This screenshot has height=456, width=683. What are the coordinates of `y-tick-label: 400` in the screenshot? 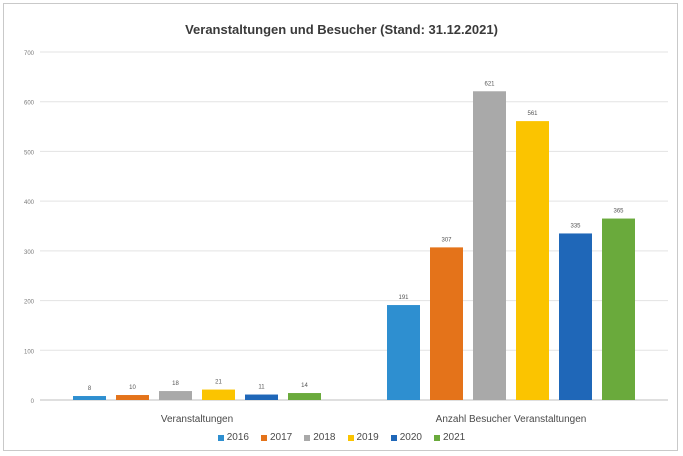 It's located at (29, 203).